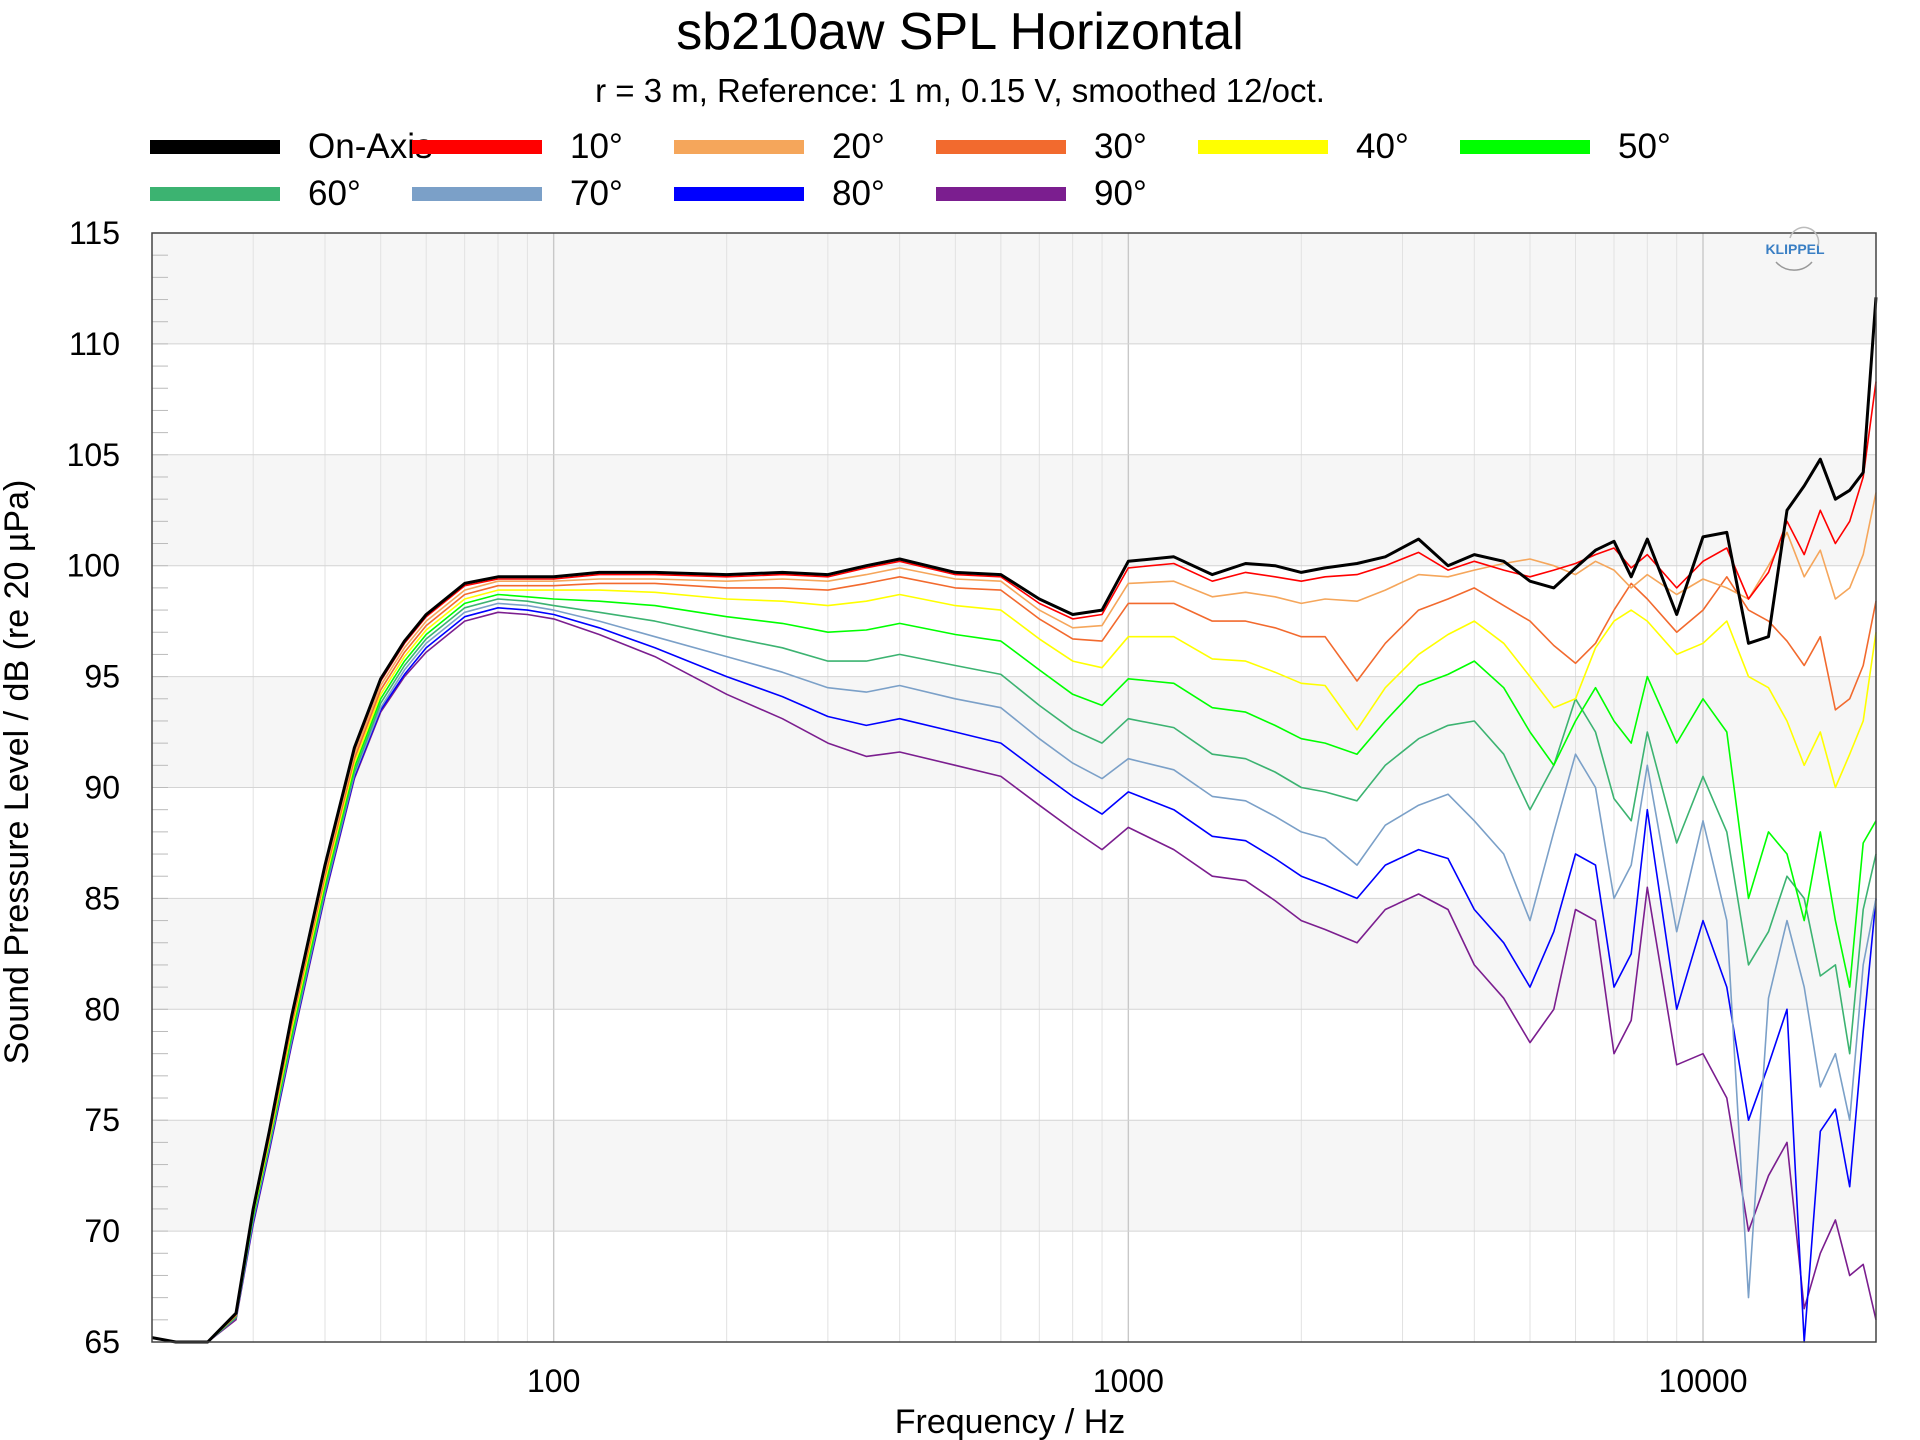 The width and height of the screenshot is (1920, 1440). I want to click on y-axis-ticks: 115 110 105 100 95 90 85 80 75 70 65, so click(93, 787).